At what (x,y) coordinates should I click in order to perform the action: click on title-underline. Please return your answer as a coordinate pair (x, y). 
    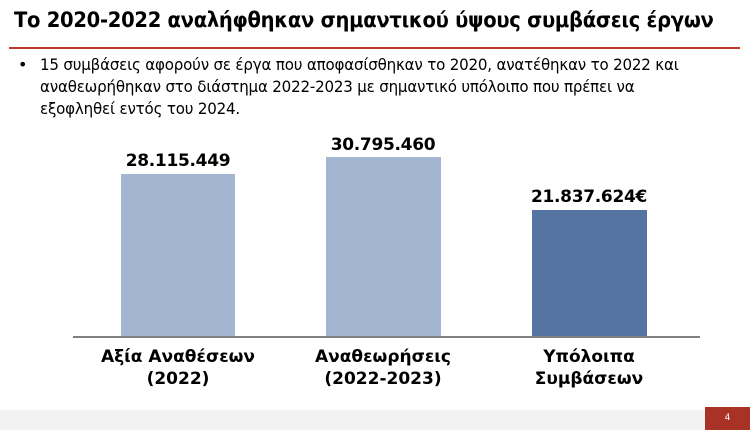
    Looking at the image, I should click on (374, 48).